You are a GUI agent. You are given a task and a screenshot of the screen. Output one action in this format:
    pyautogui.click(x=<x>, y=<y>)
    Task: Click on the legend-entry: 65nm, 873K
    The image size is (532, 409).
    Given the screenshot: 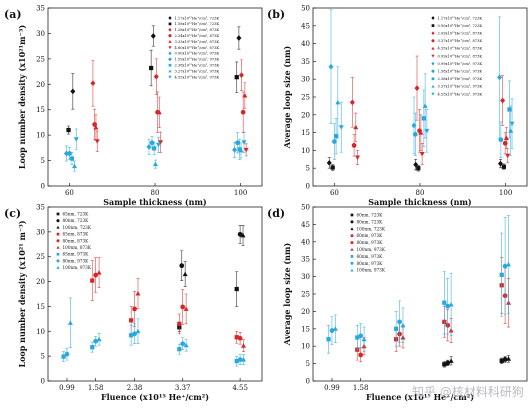 What is the action you would take?
    pyautogui.click(x=76, y=234)
    